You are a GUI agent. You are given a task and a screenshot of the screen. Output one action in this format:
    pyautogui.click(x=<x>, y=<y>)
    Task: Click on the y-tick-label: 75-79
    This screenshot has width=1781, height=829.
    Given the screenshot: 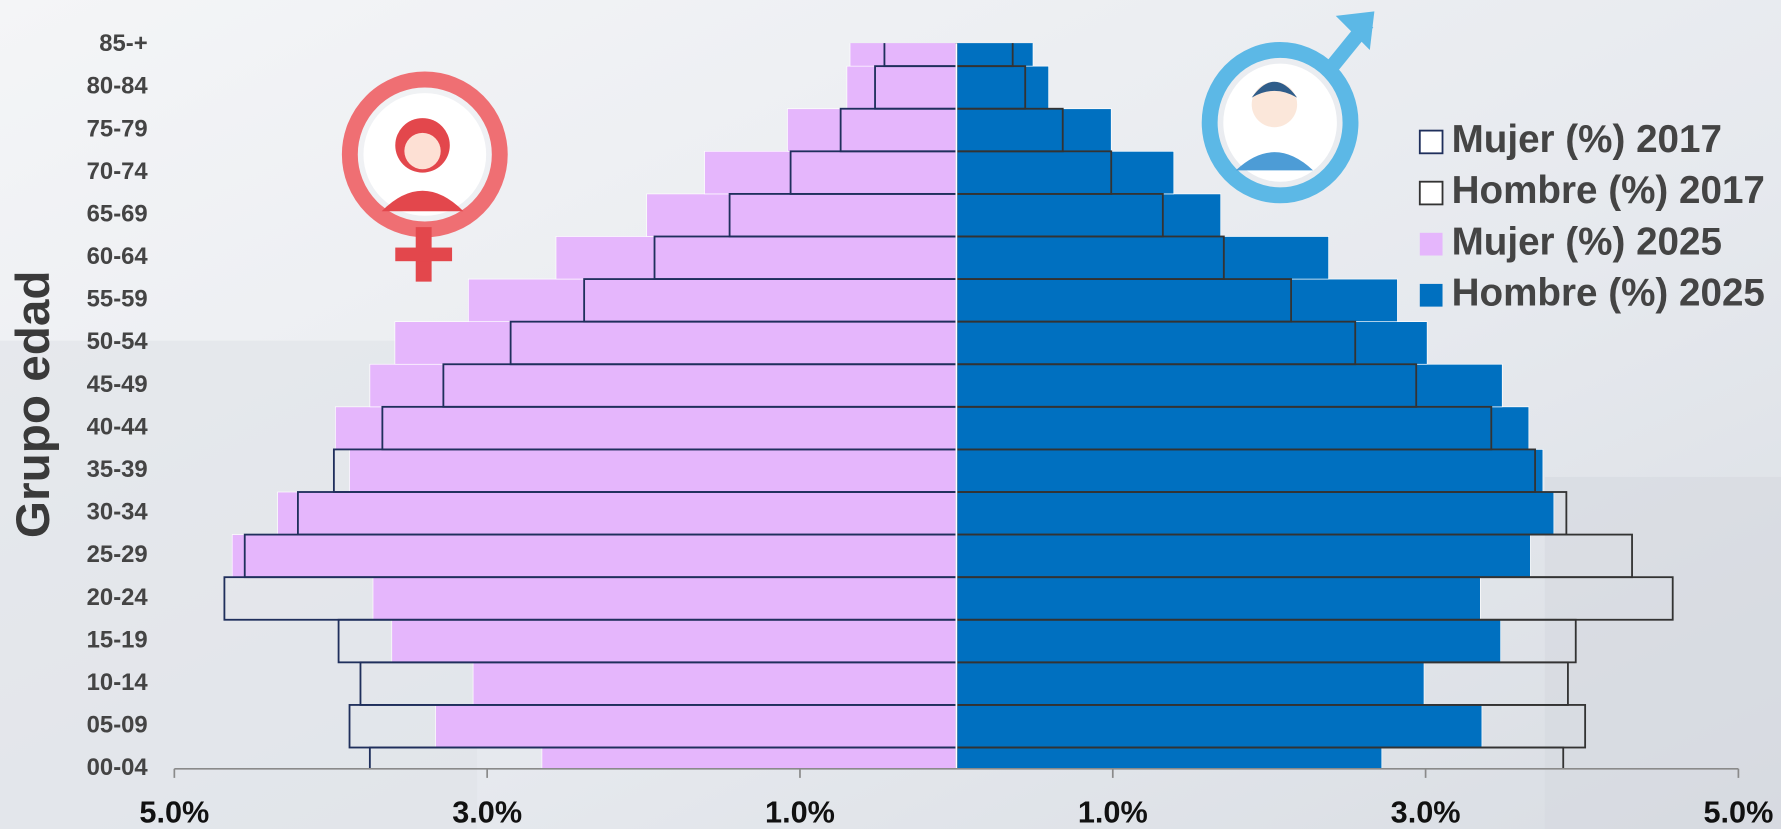 What is the action you would take?
    pyautogui.click(x=117, y=128)
    